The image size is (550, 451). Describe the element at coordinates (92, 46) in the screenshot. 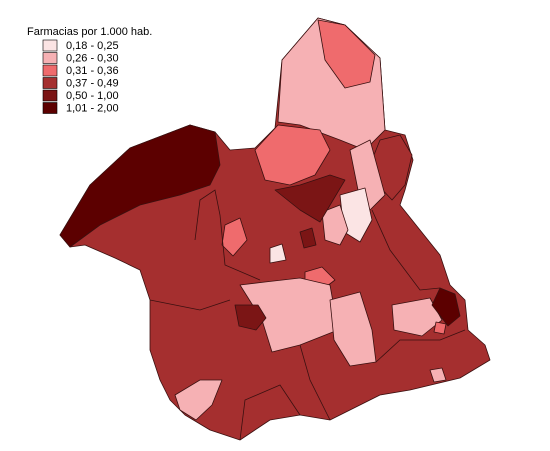

I see `legend-label: 0,18 - 0,25` at that location.